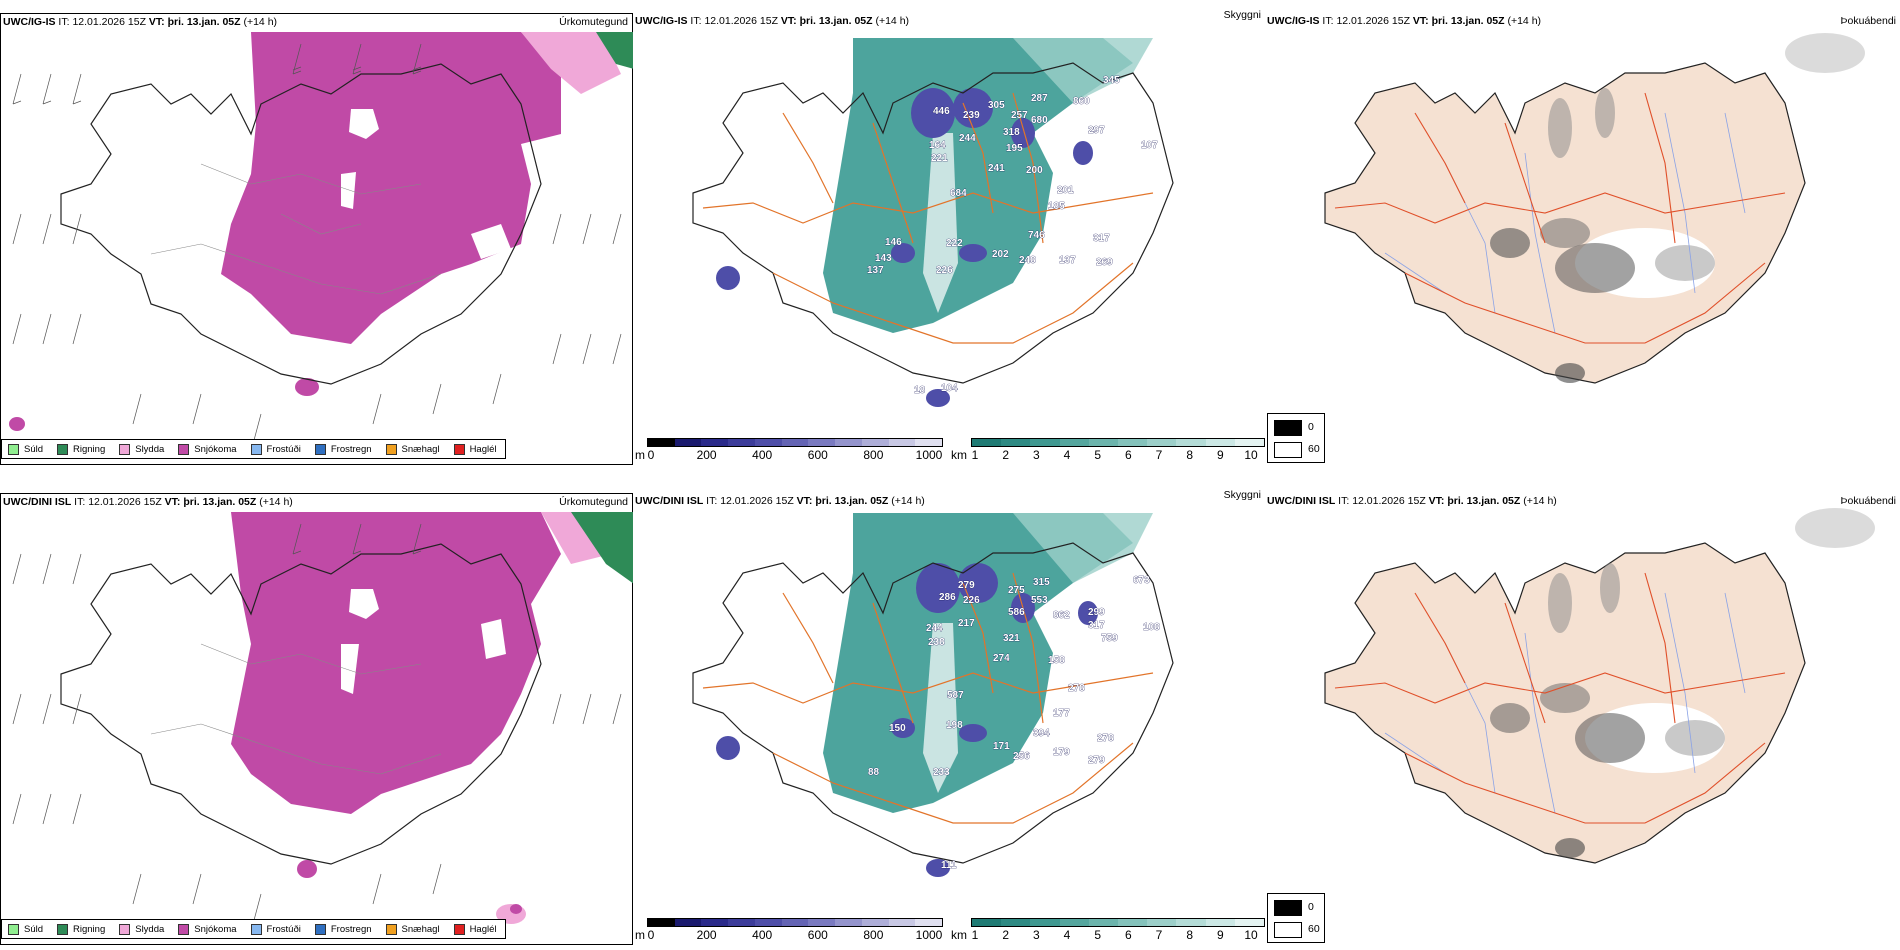 This screenshot has width=1900, height=950. I want to click on visibility-value-label: 107, so click(1149, 145).